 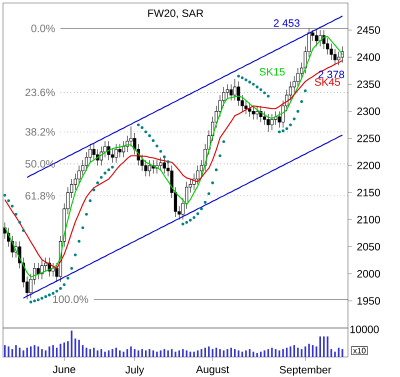 What do you see at coordinates (368, 112) in the screenshot?
I see `y-tick-label: 2300` at bounding box center [368, 112].